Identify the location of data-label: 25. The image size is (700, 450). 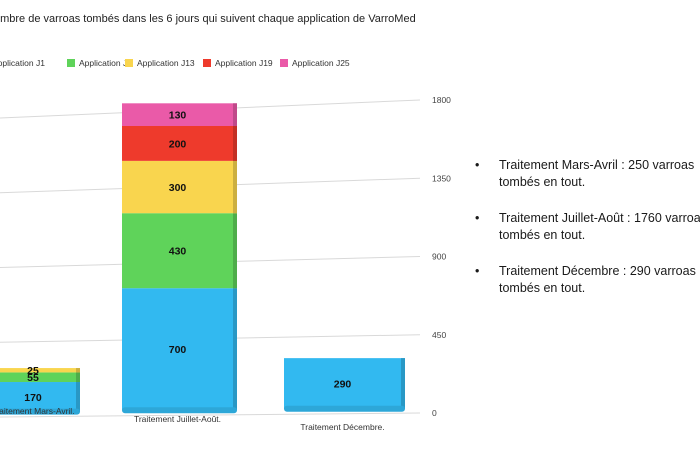
(33, 371).